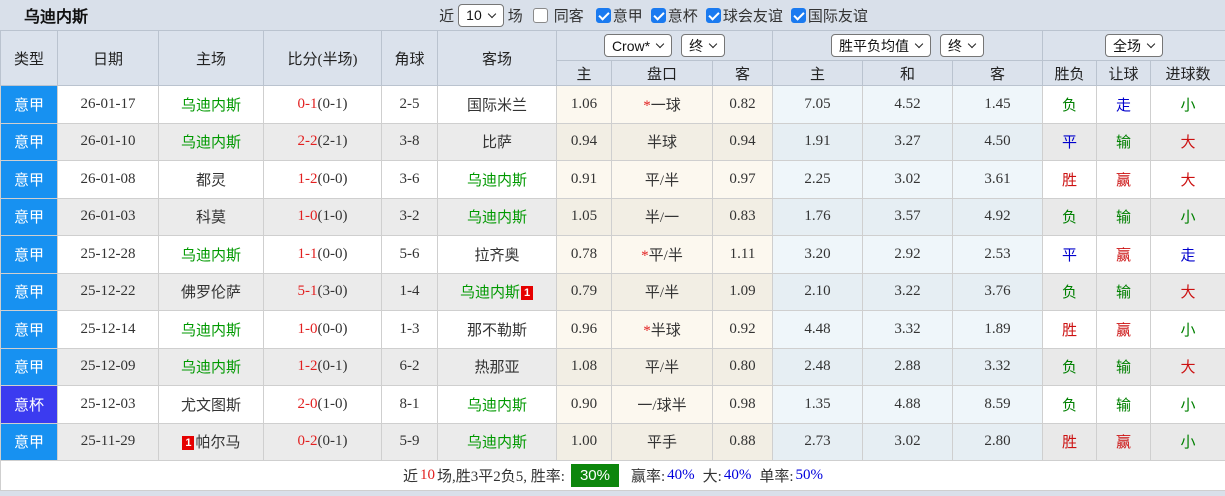 This screenshot has width=1225, height=496. I want to click on handicap-odds-home: 0.96, so click(584, 329).